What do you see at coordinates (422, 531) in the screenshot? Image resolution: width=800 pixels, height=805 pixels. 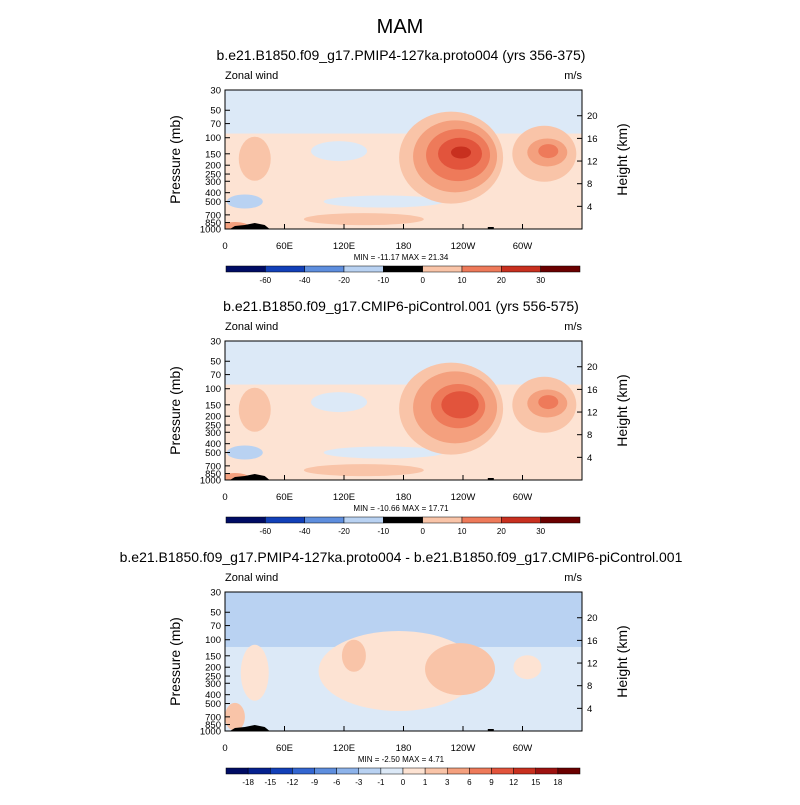 I see `colorbar-label: 0` at bounding box center [422, 531].